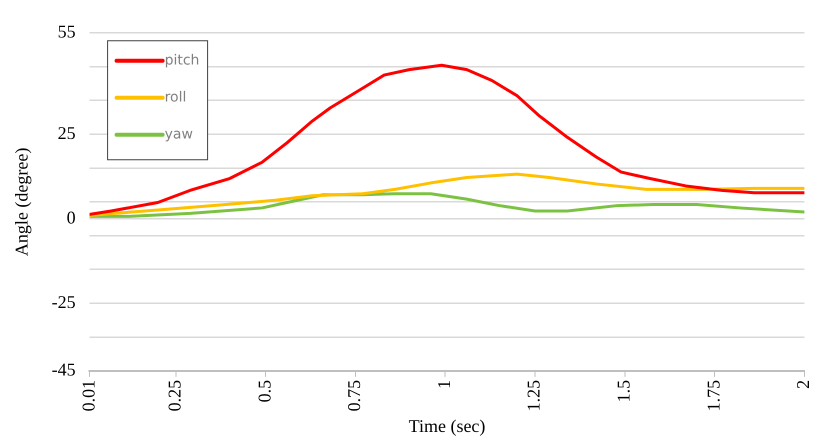  I want to click on x-tick-label: 2, so click(803, 384).